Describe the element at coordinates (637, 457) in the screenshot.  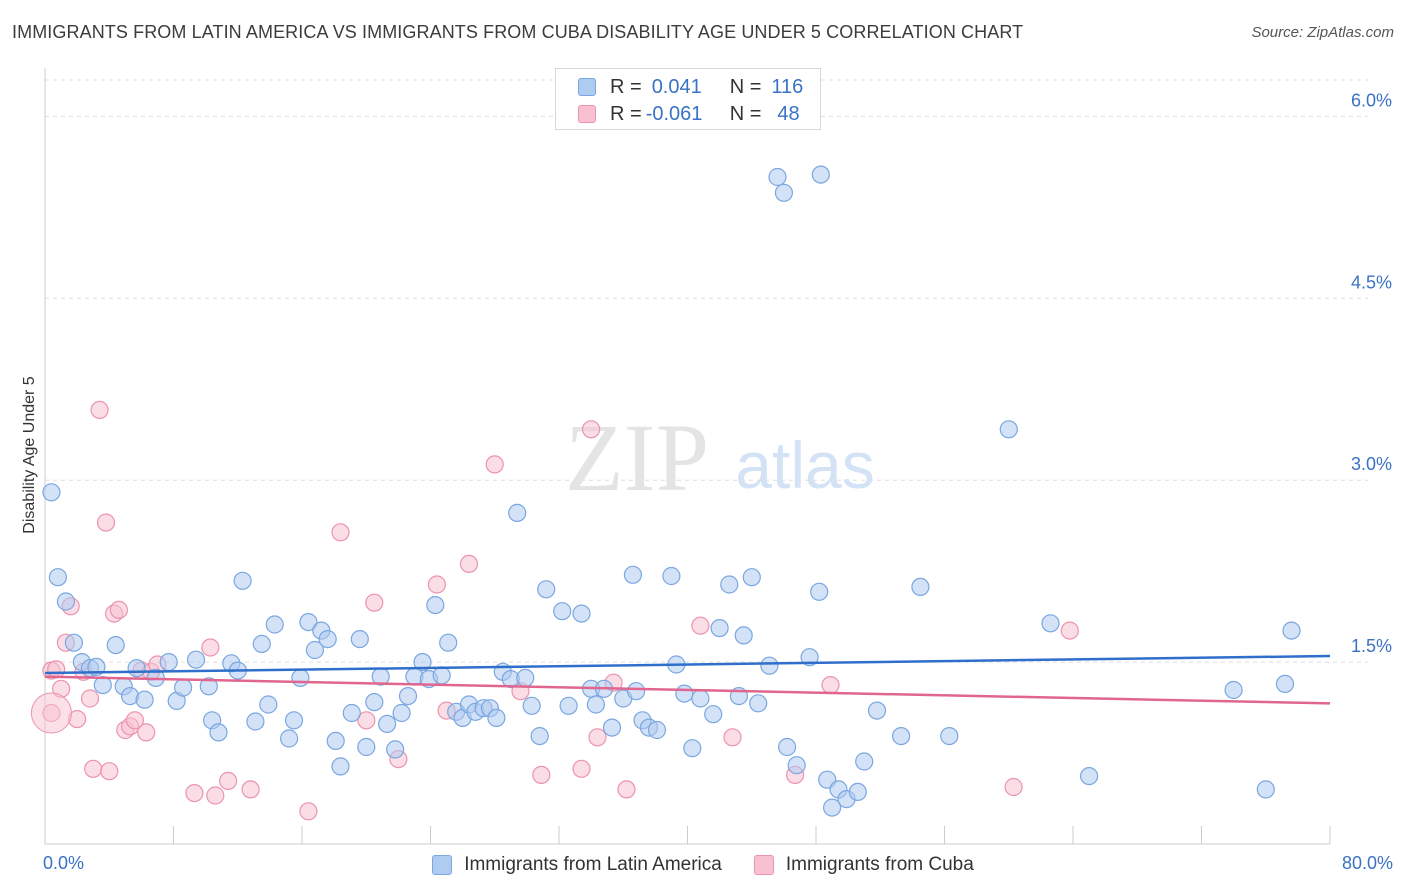
I see `watermark-zip: ZIP` at that location.